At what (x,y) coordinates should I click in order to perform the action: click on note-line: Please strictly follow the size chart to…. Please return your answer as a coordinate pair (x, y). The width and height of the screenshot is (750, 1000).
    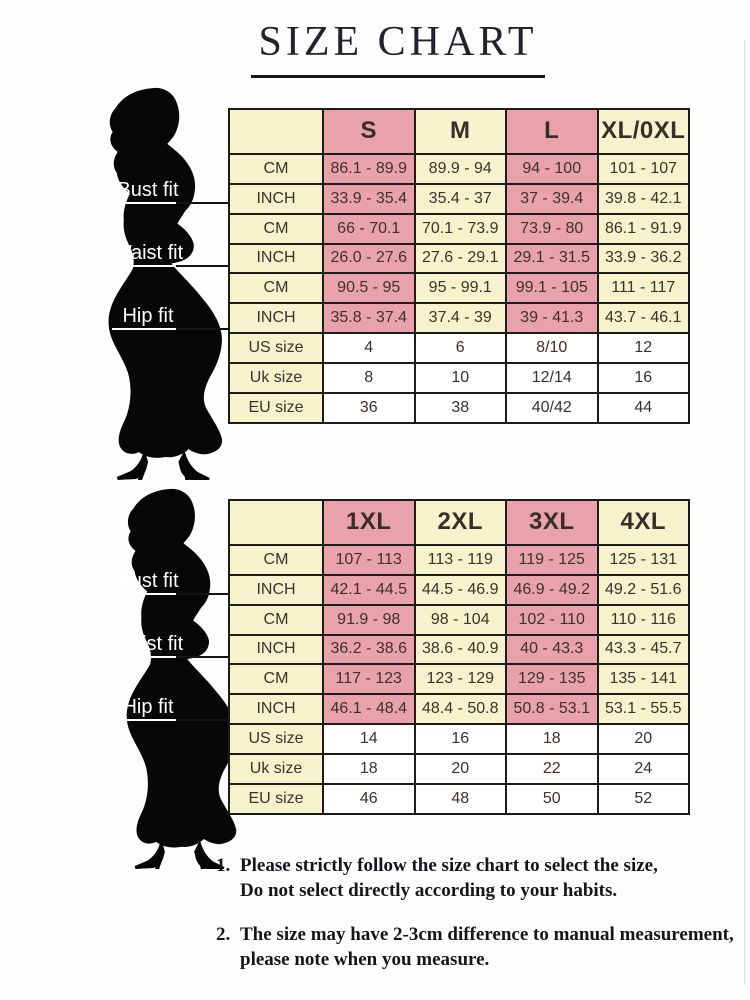
    Looking at the image, I should click on (449, 865).